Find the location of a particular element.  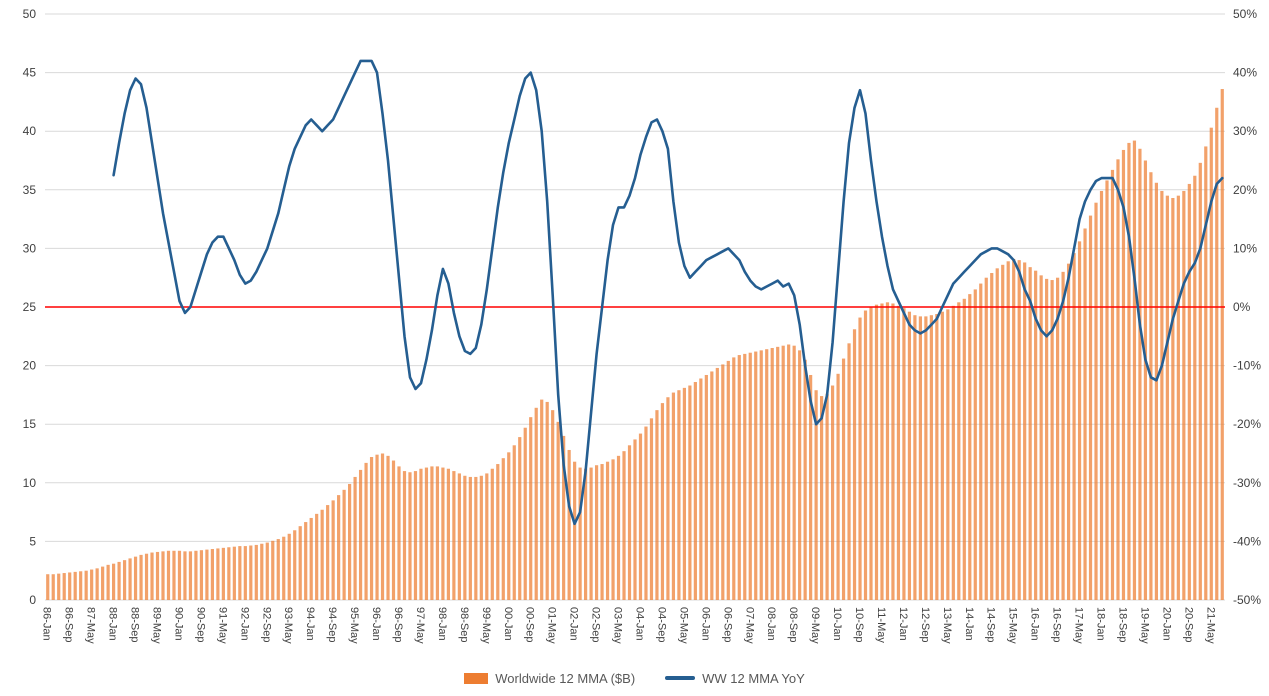

svg-text: 15-May is located at coordinates (1013, 625).